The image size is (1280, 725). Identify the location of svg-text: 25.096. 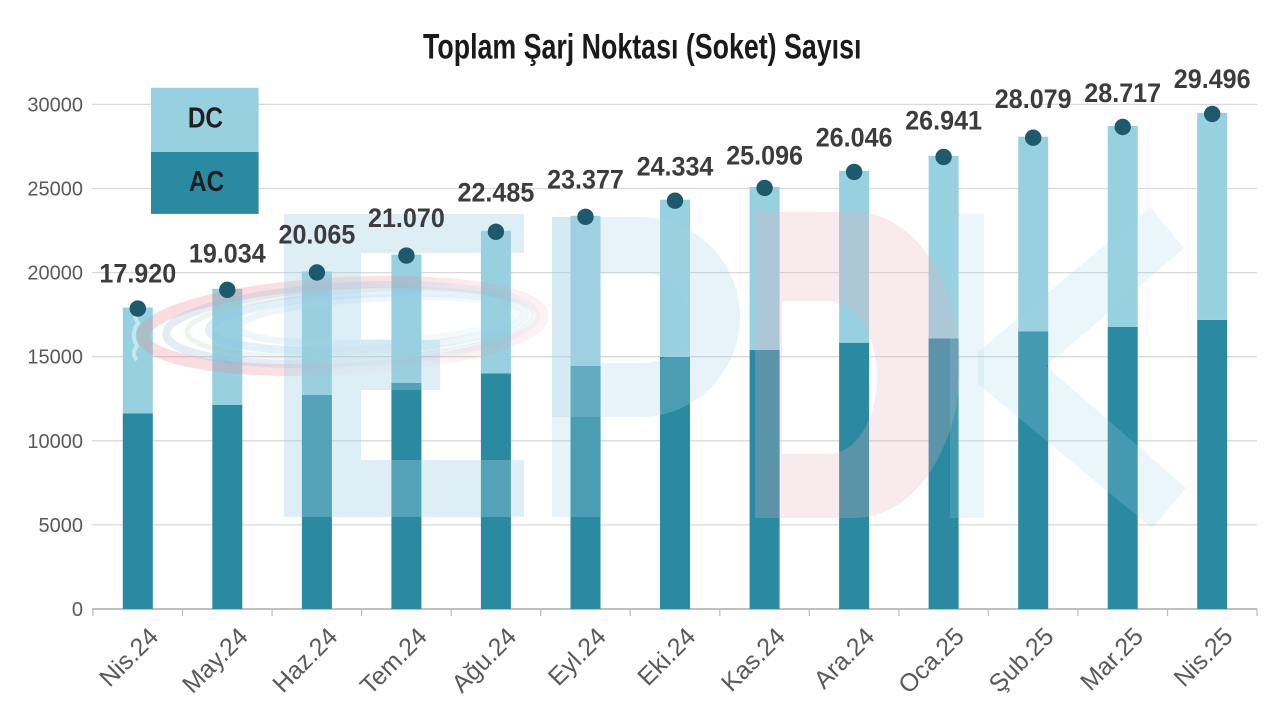
(764, 155).